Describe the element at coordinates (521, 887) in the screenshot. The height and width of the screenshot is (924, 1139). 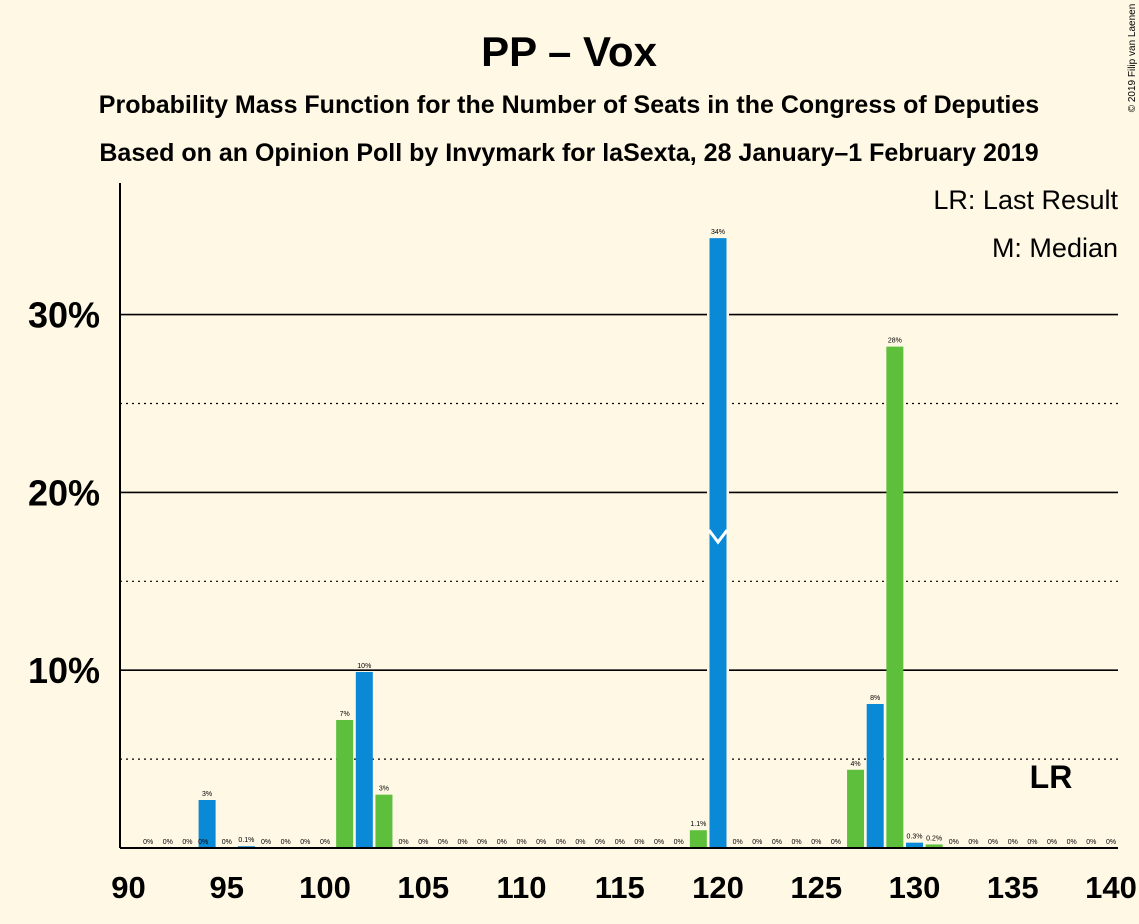
I see `x-tick-label-110: 110` at that location.